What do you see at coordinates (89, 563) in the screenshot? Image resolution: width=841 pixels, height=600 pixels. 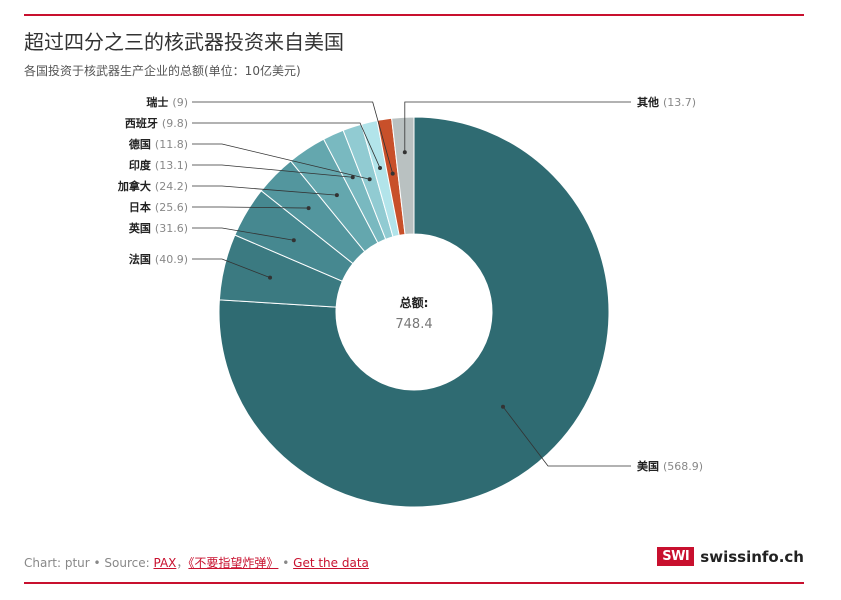 I see `footer-prefix: Chart: ptur • Source:` at bounding box center [89, 563].